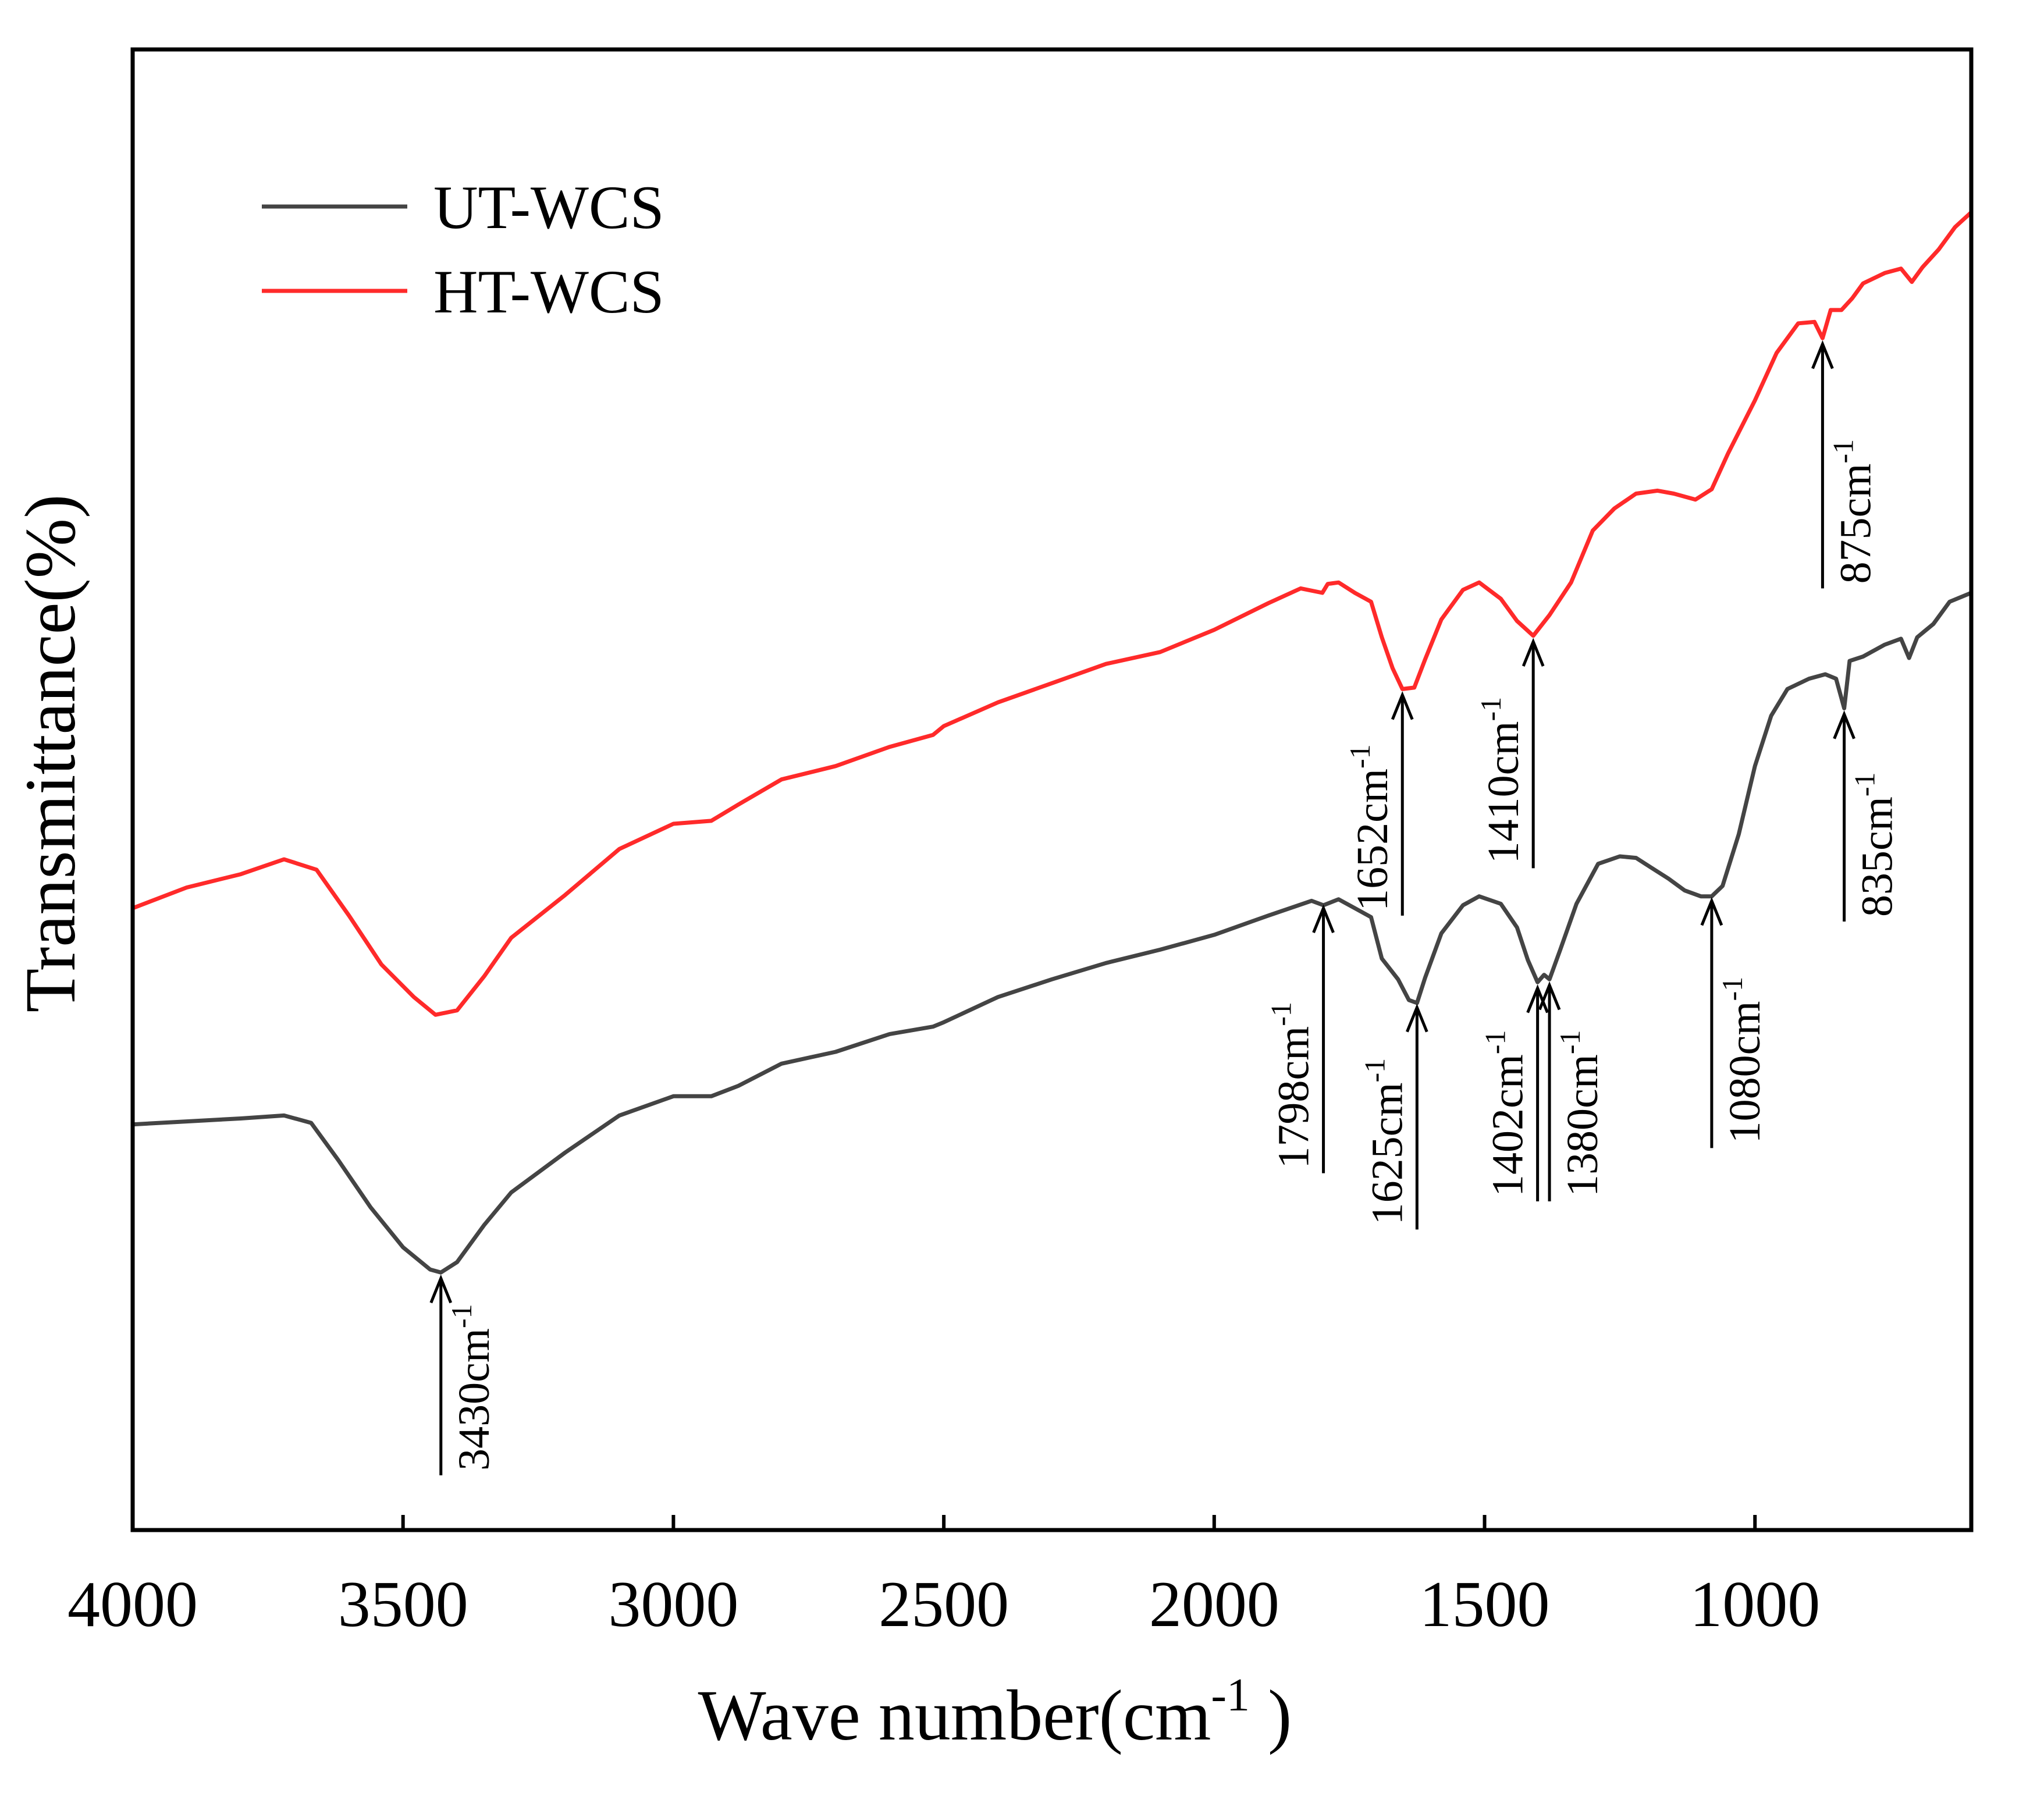 This screenshot has width=2044, height=1800. I want to click on peak-label: 835cm-1, so click(1875, 845).